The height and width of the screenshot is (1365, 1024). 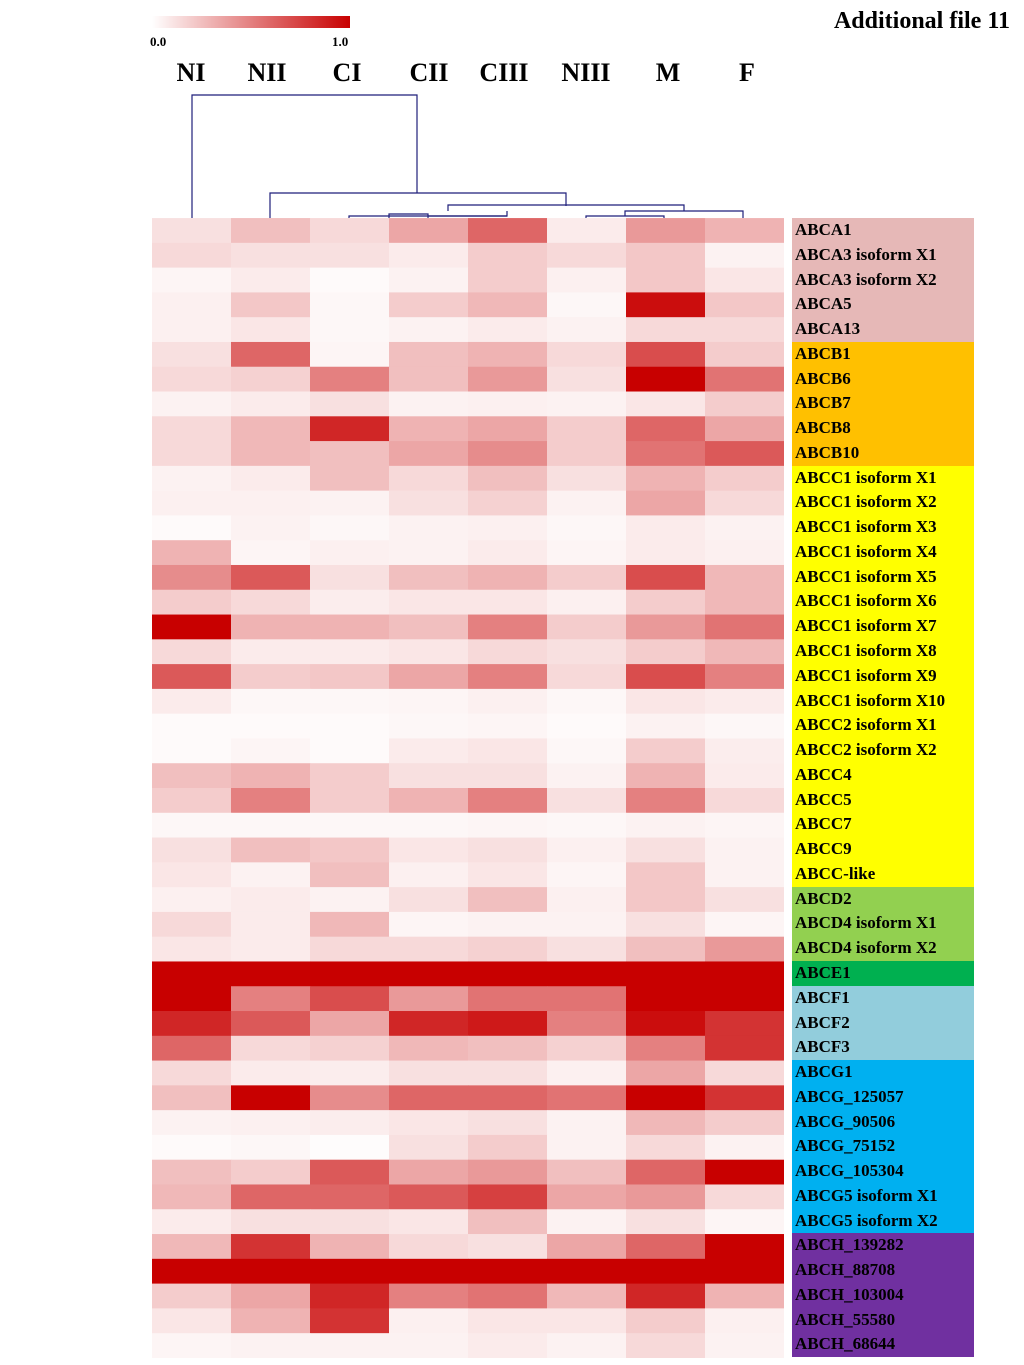 What do you see at coordinates (883, 1147) in the screenshot?
I see `gene-row-label: ABCG_75152` at bounding box center [883, 1147].